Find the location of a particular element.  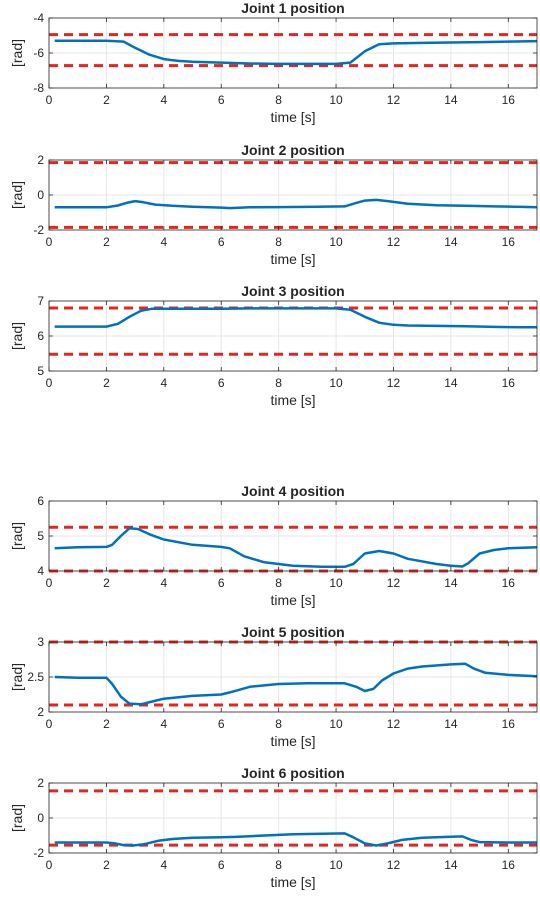

y-tick-label: 2.5 is located at coordinates (35, 677).